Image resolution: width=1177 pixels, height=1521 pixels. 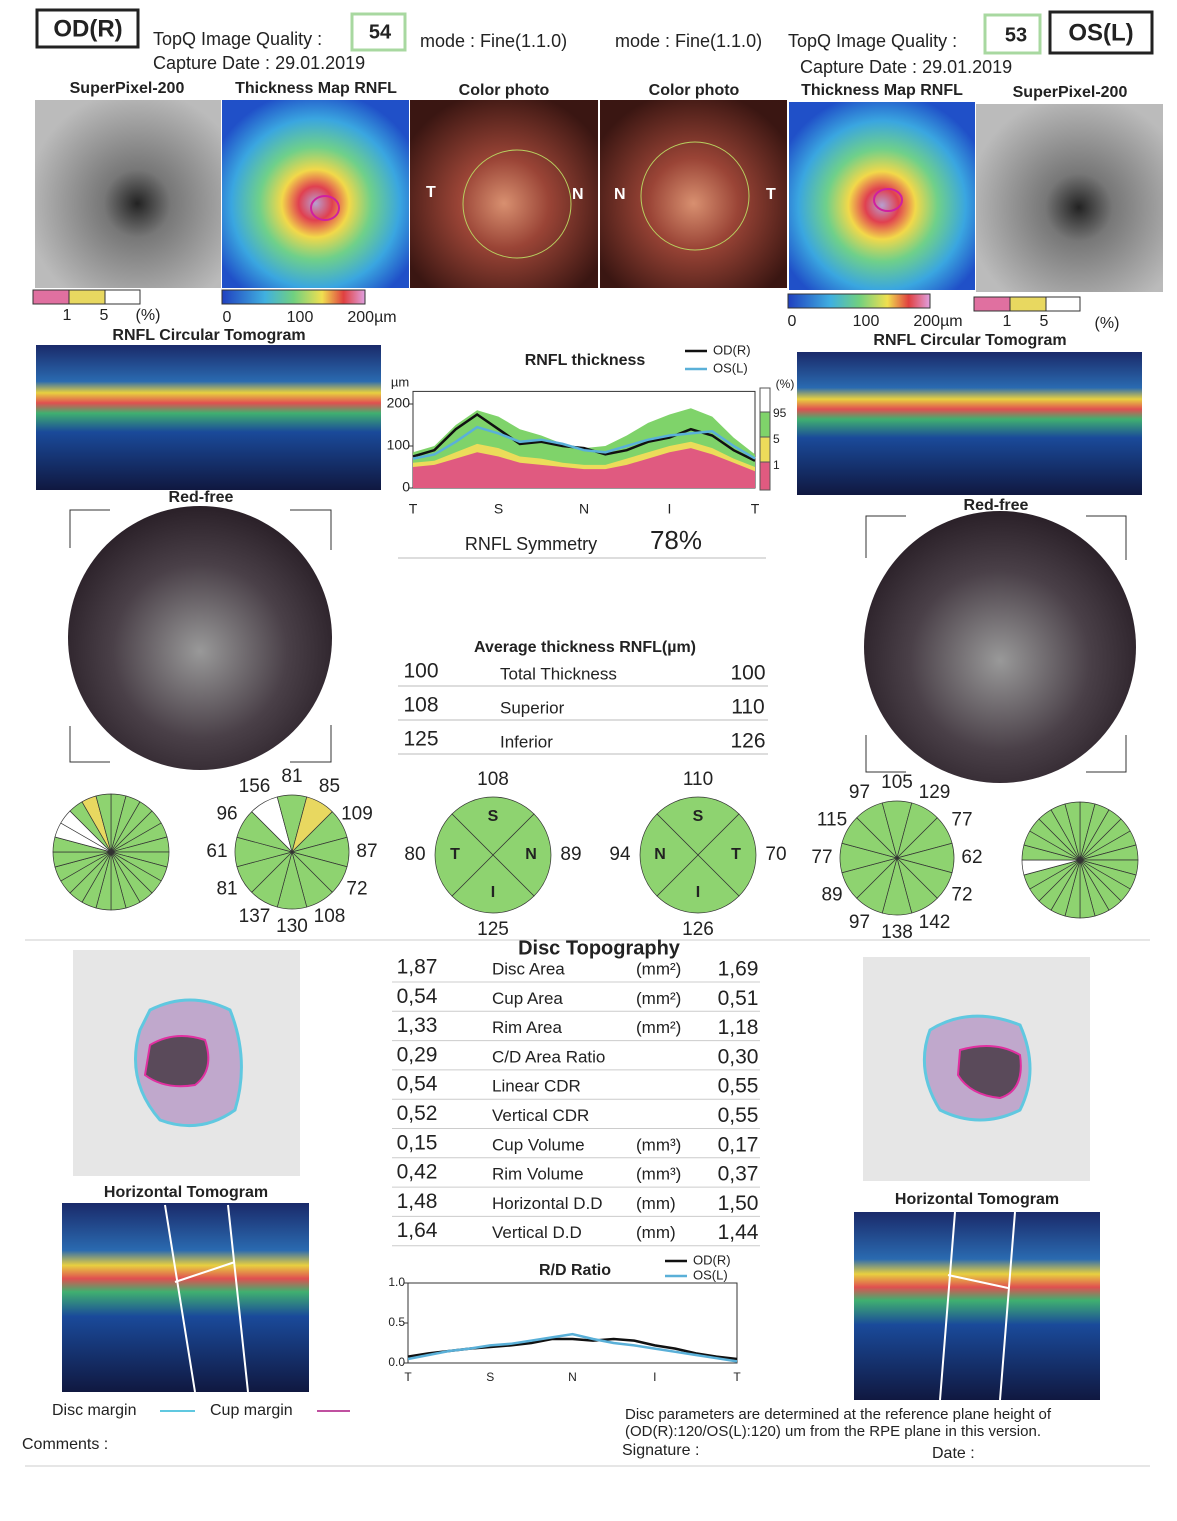 I want to click on cell: 1,48, so click(x=417, y=1201).